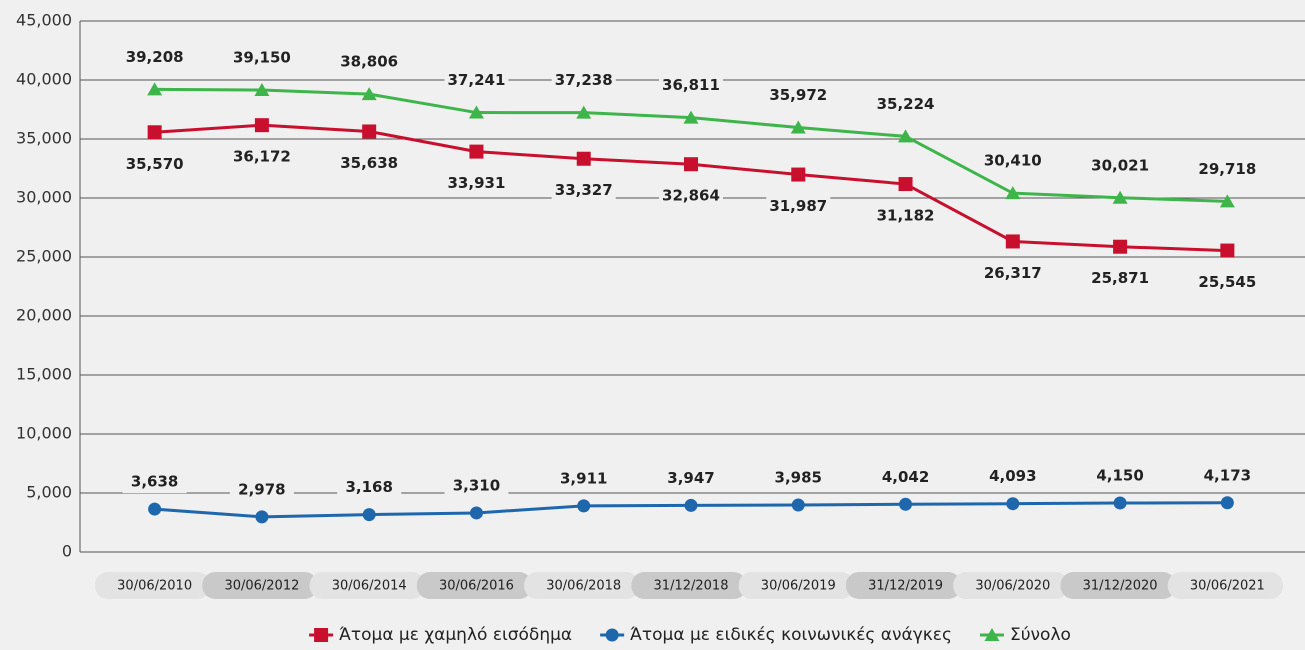 The image size is (1305, 650). Describe the element at coordinates (1040, 635) in the screenshot. I see `legend-label: Σύνολο` at that location.